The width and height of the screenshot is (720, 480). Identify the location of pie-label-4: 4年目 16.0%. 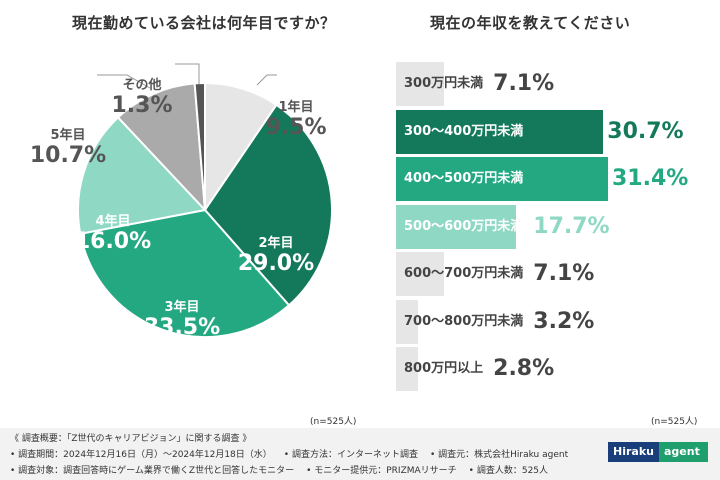
(113, 232).